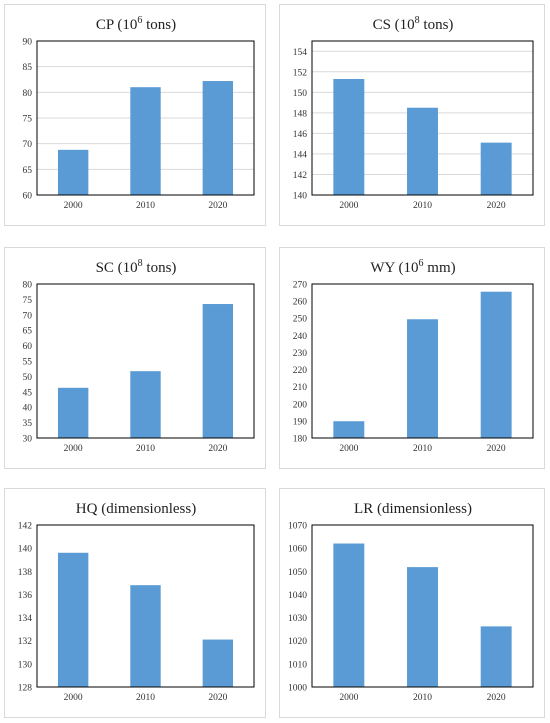 Image resolution: width=550 pixels, height=723 pixels. I want to click on y-tick-label: 138, so click(25, 573).